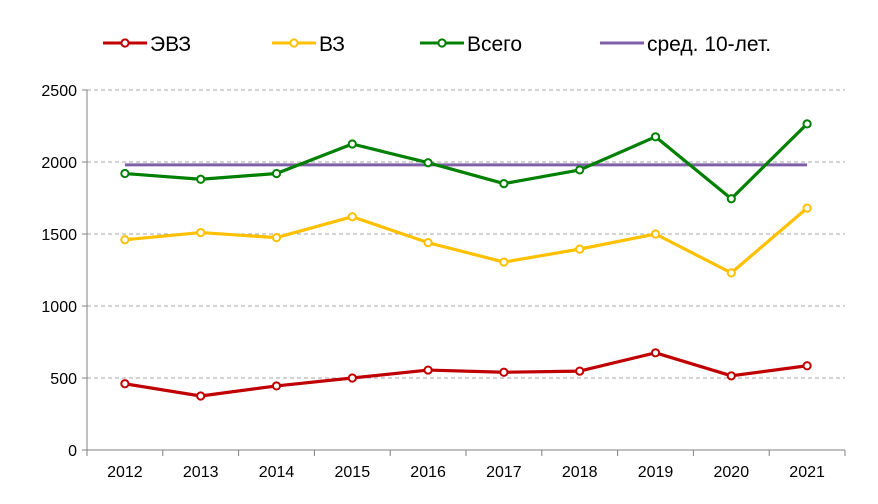 This screenshot has width=878, height=504. I want to click on legend: ЭВЗ ВЗ Всего сред. 10-лет., so click(437, 44).